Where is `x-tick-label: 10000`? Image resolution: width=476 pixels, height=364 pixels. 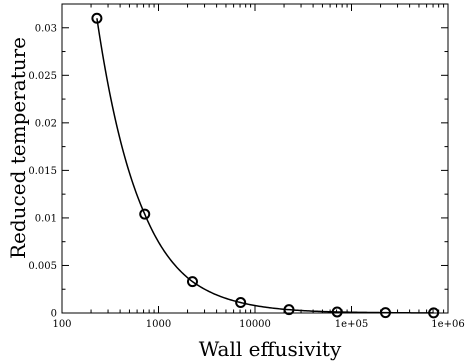 x-tick-label: 10000 is located at coordinates (255, 324).